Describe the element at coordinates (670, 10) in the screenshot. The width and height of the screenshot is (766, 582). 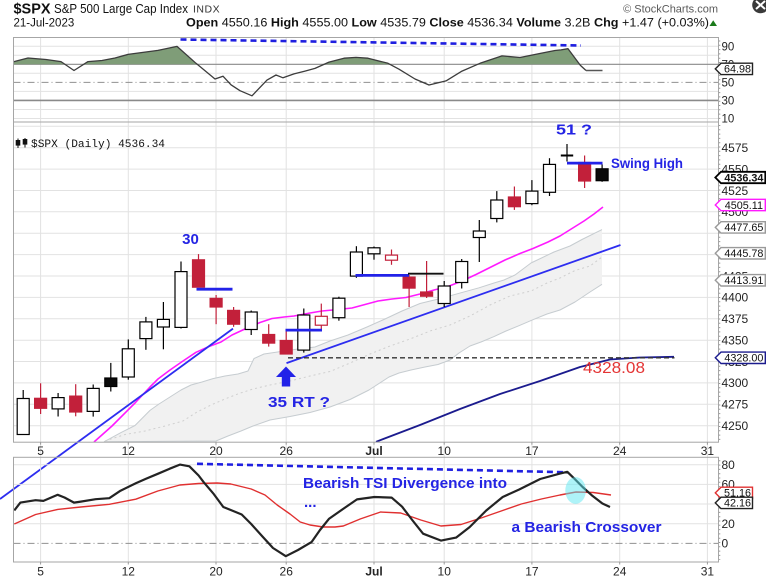
I see `svg-text: © StockCharts.com` at that location.